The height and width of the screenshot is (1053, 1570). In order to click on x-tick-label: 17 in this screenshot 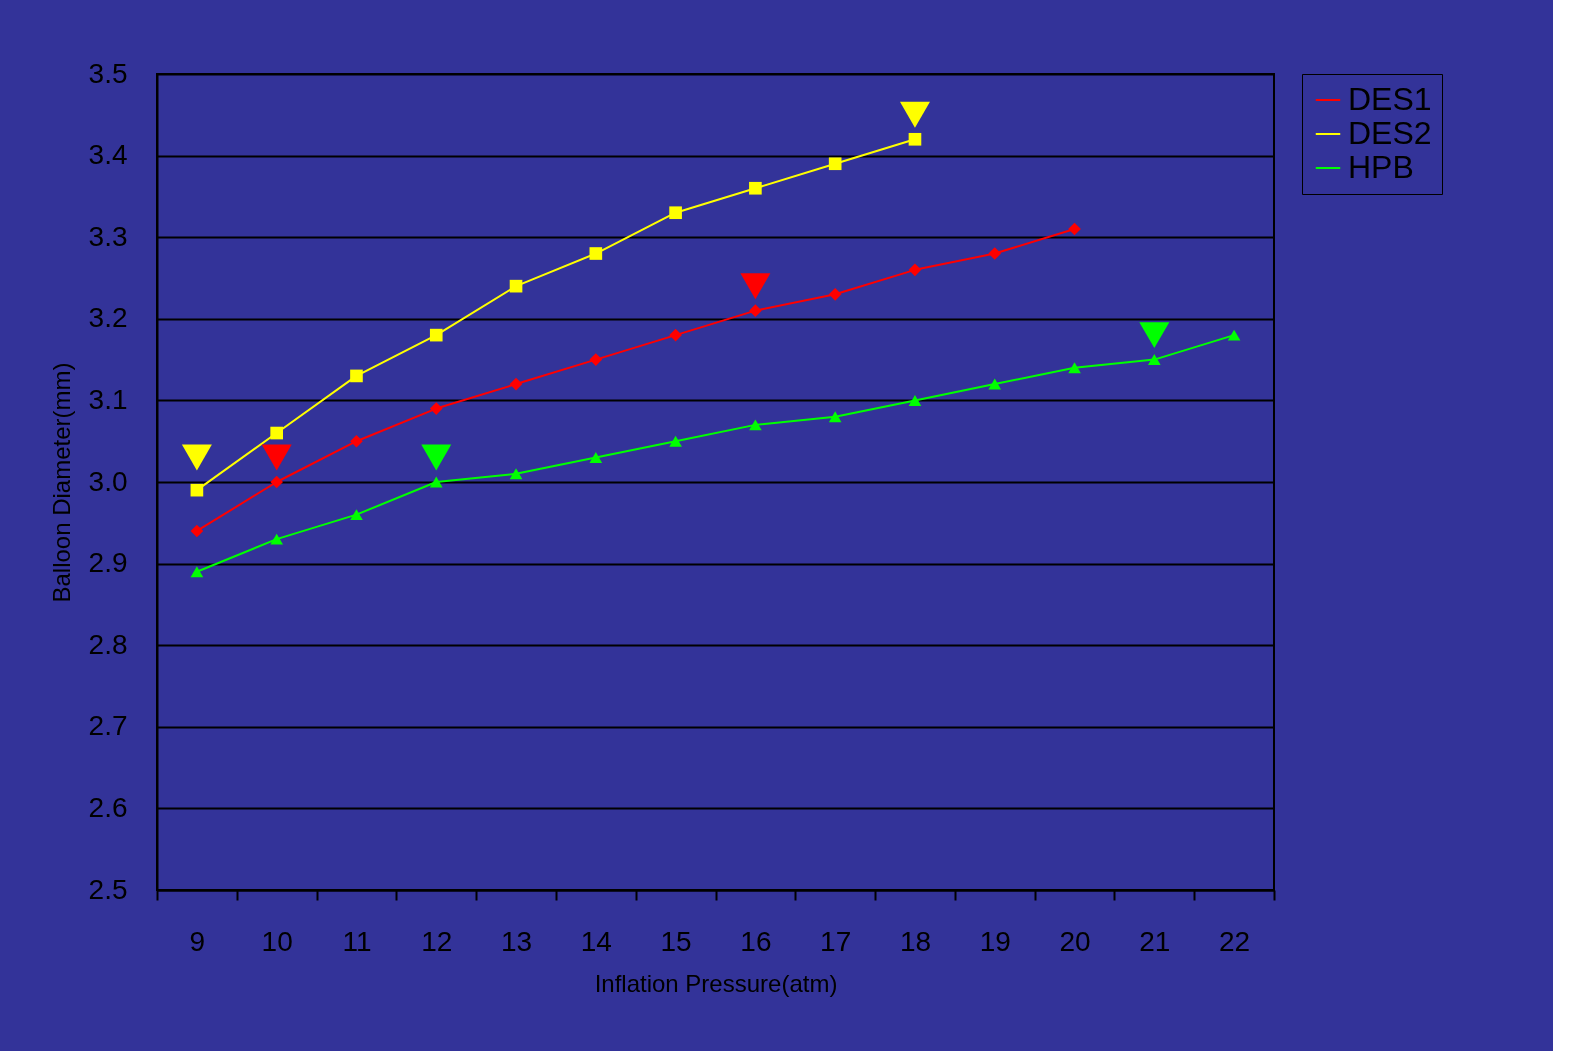, I will do `click(836, 941)`.